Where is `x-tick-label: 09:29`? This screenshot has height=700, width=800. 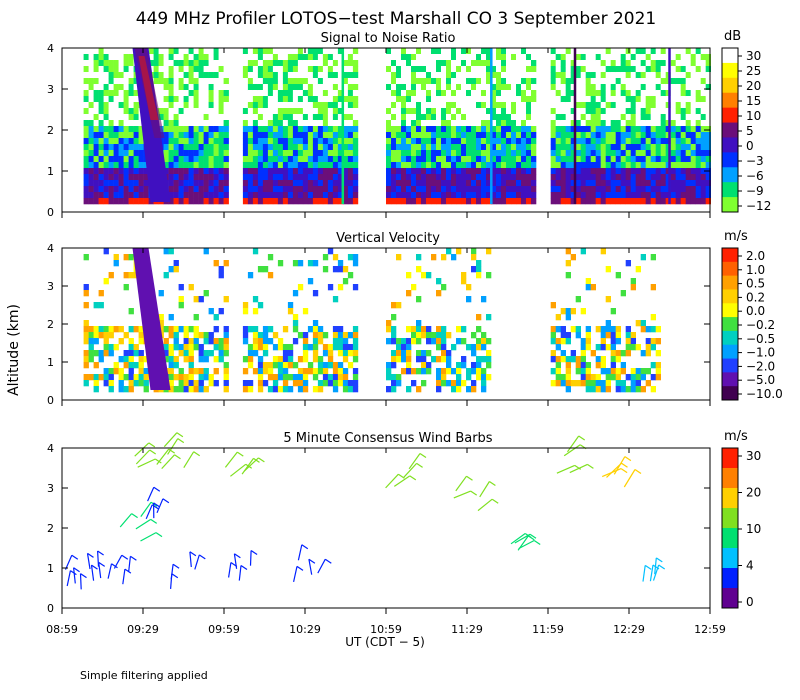
x-tick-label: 09:29 is located at coordinates (143, 629).